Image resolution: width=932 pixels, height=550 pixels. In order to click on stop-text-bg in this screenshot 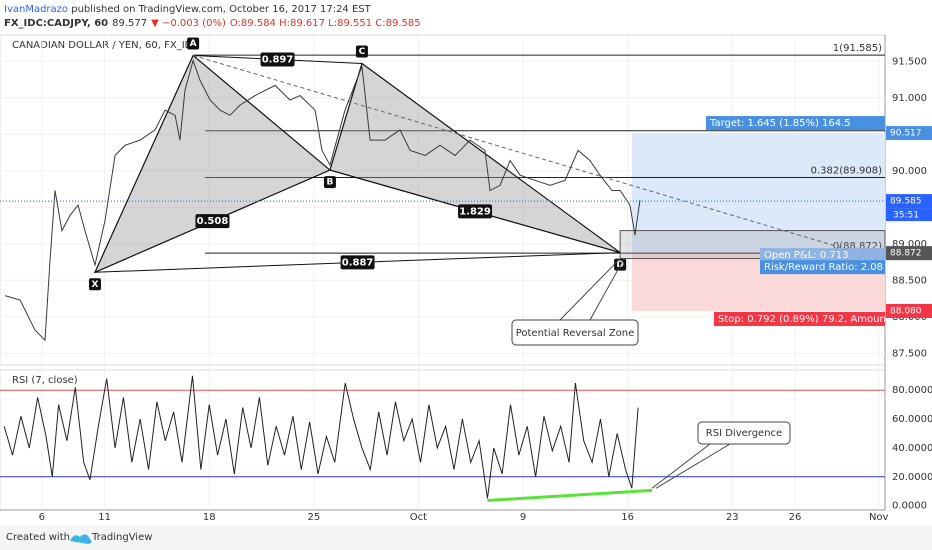, I will do `click(799, 318)`.